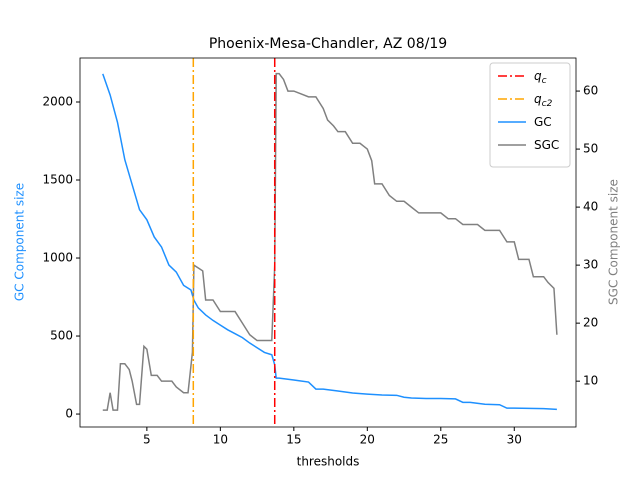 The image size is (640, 480). Describe the element at coordinates (69, 414) in the screenshot. I see `y-tick-label: 0` at that location.